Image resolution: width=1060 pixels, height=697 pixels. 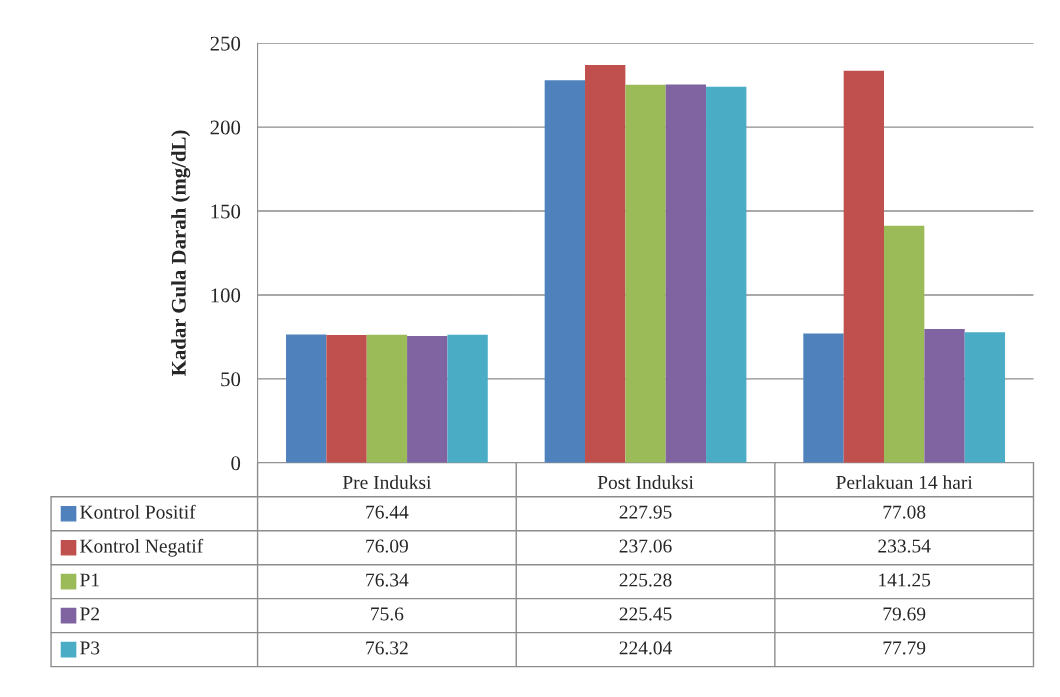 I want to click on data-label: 141.25, so click(x=905, y=580).